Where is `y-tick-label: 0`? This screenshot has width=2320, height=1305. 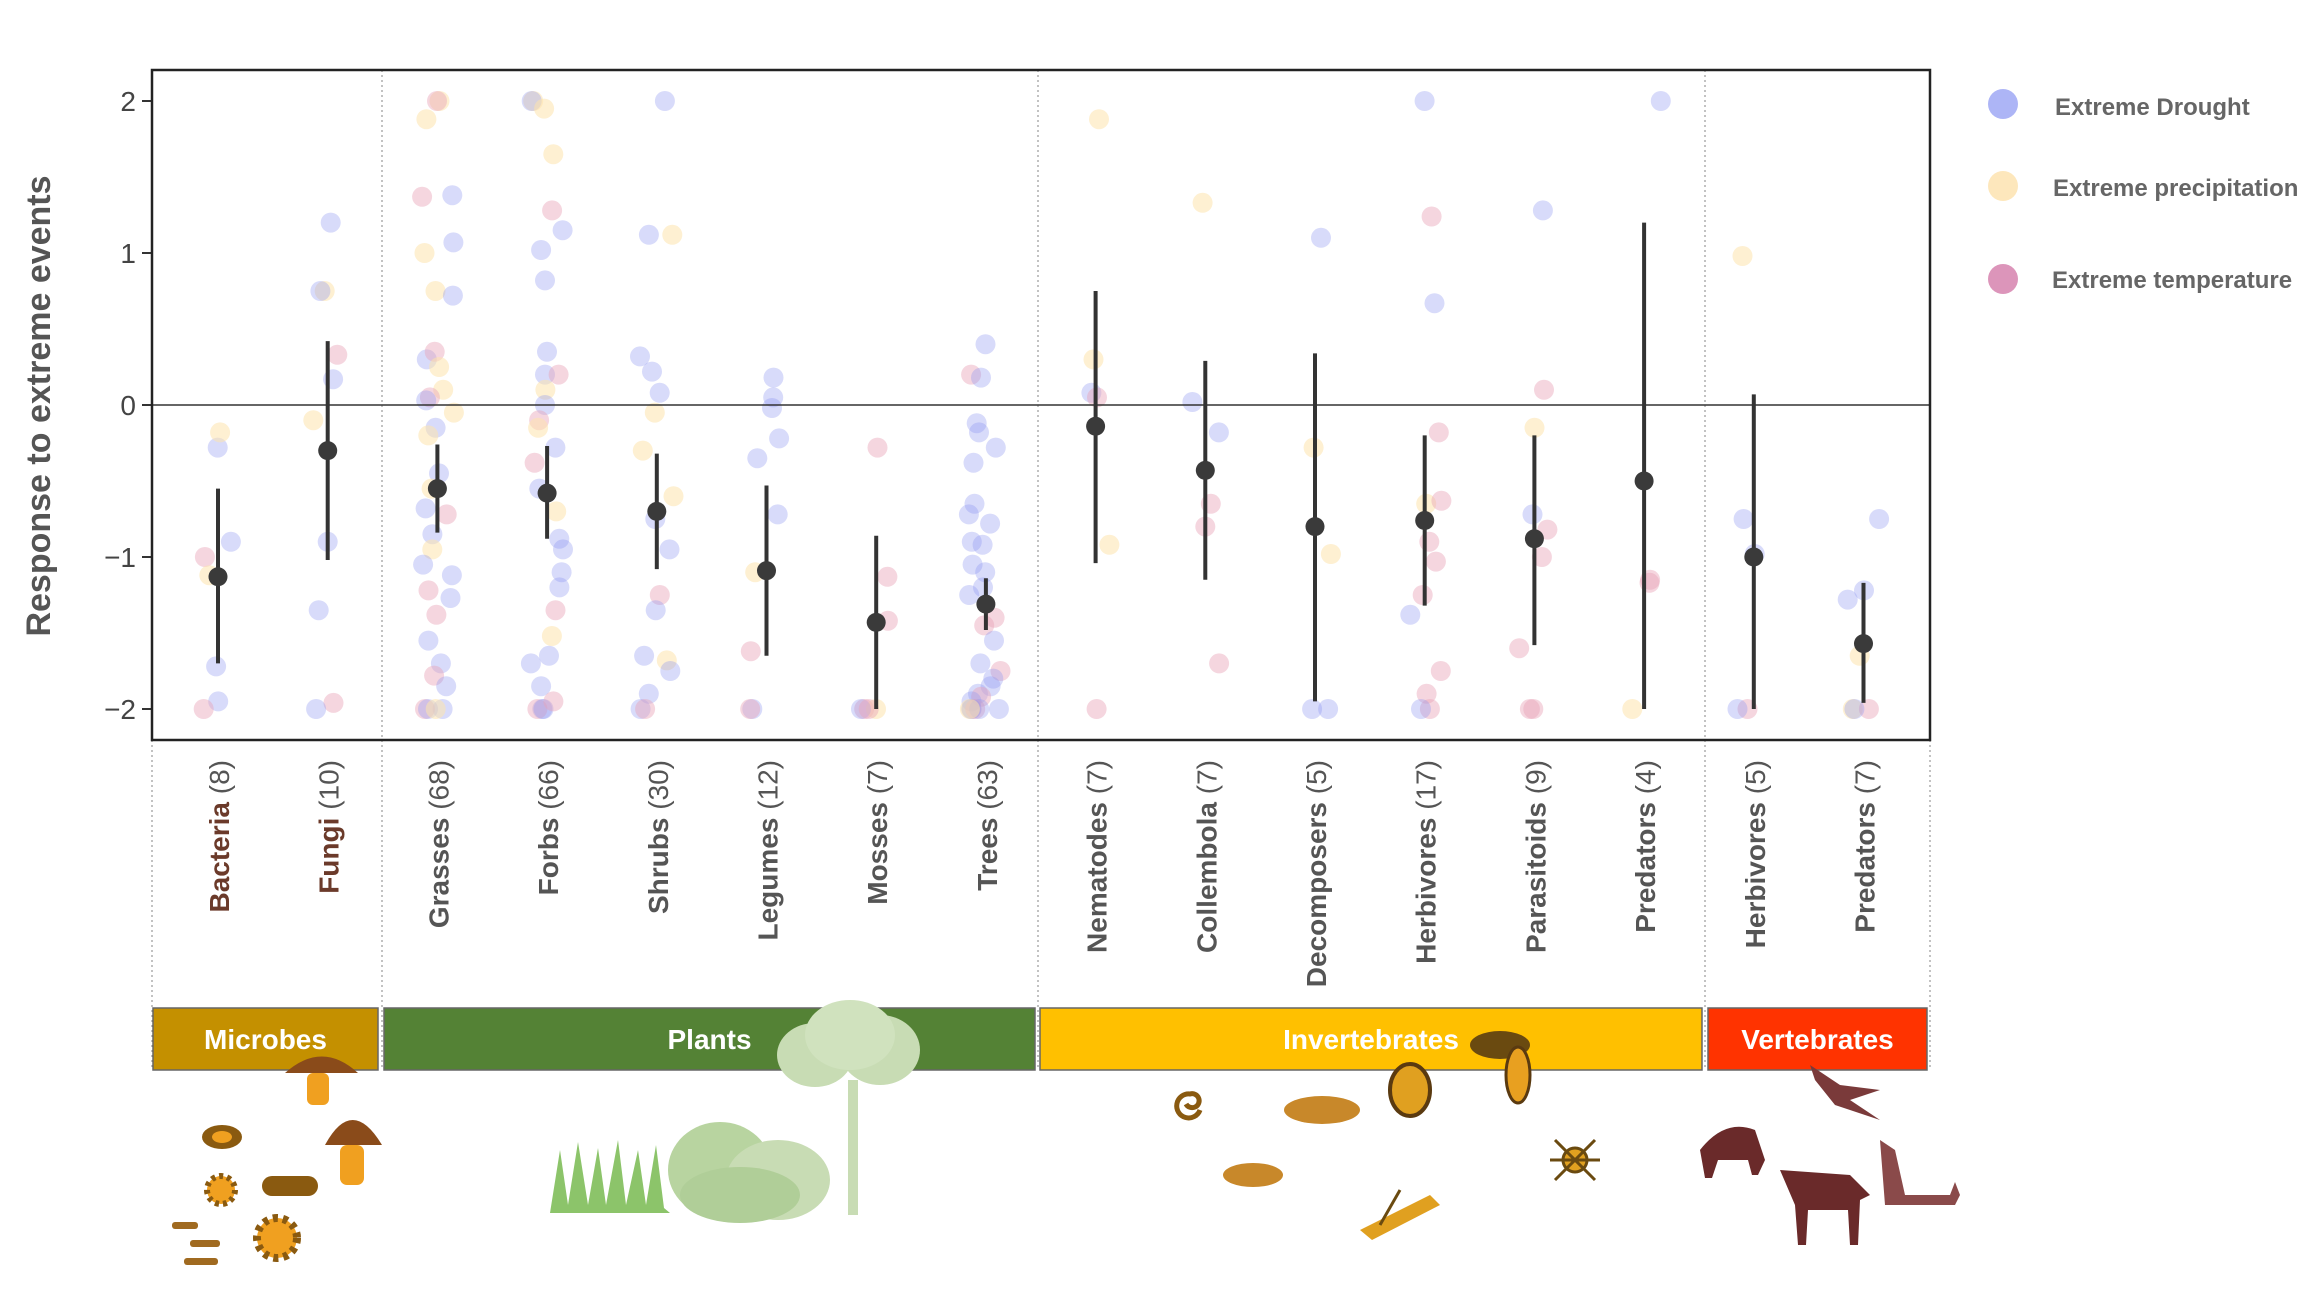 y-tick-label: 0 is located at coordinates (128, 405).